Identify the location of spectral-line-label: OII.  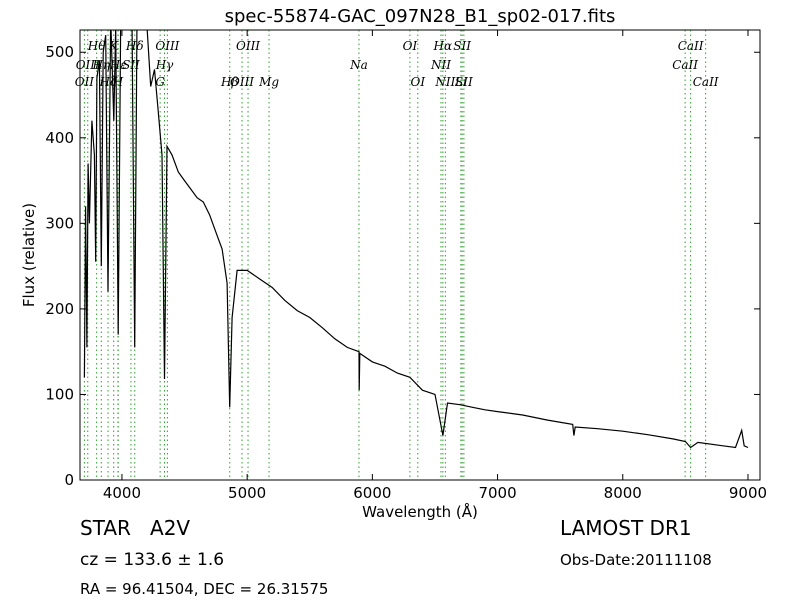
(85, 82).